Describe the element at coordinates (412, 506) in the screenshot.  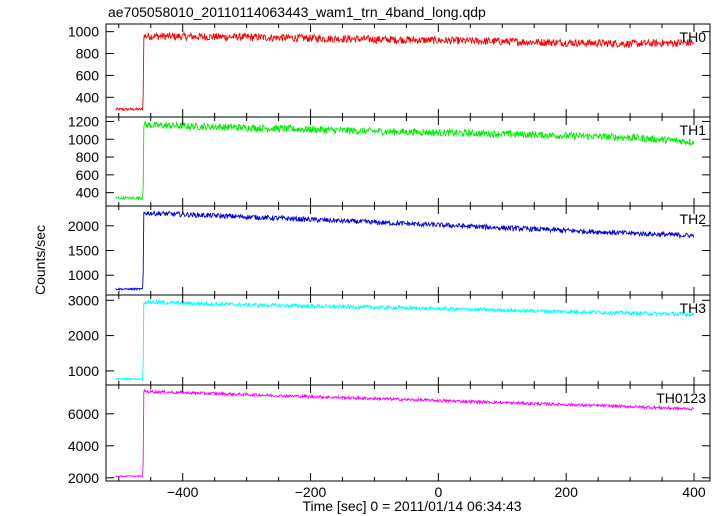
I see `x-axis-label: Time [sec] 0 = 2011/01/14 06:34:43` at that location.